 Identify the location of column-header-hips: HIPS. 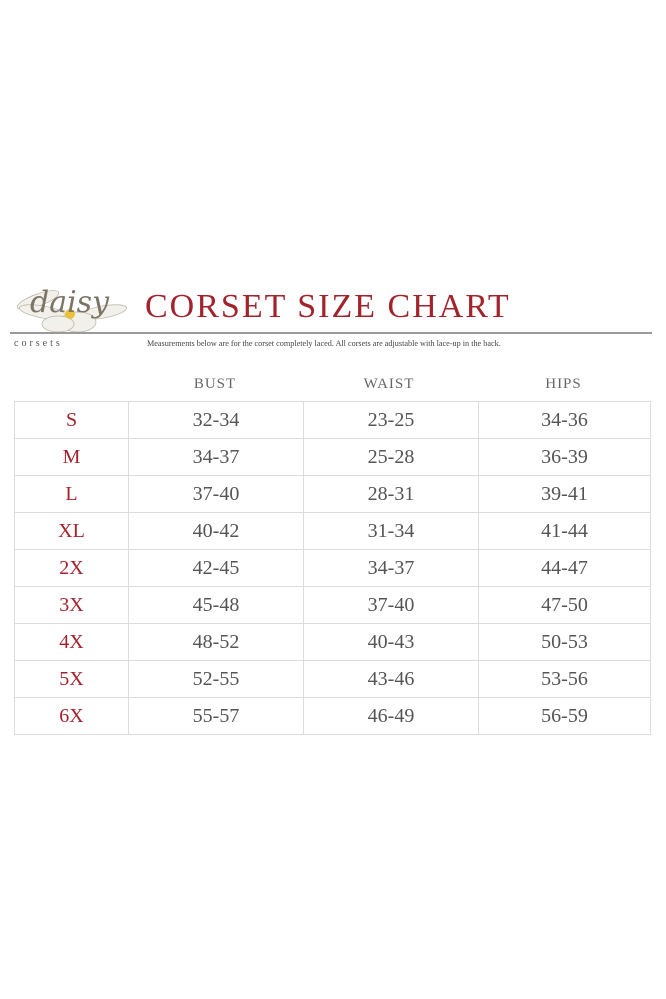
(563, 384).